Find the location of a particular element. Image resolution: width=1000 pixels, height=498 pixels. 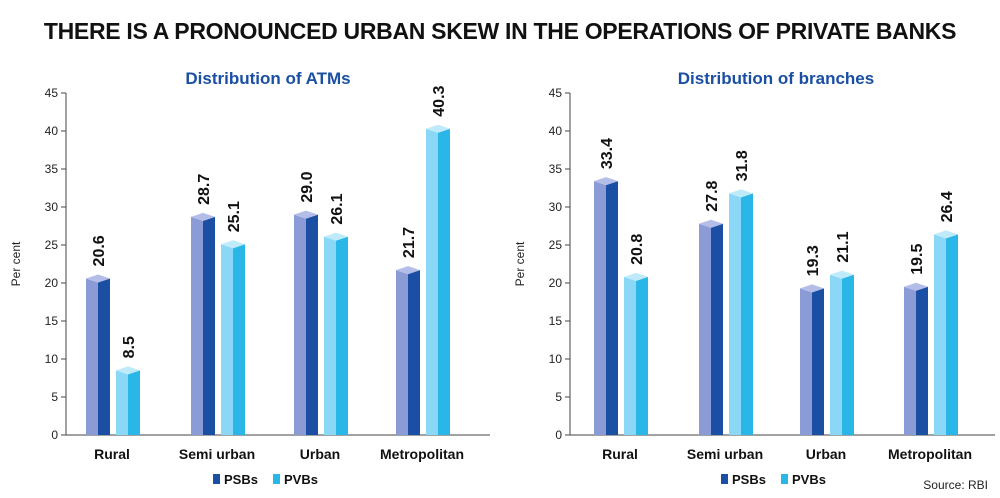

x-tick-label: Urban is located at coordinates (826, 454).